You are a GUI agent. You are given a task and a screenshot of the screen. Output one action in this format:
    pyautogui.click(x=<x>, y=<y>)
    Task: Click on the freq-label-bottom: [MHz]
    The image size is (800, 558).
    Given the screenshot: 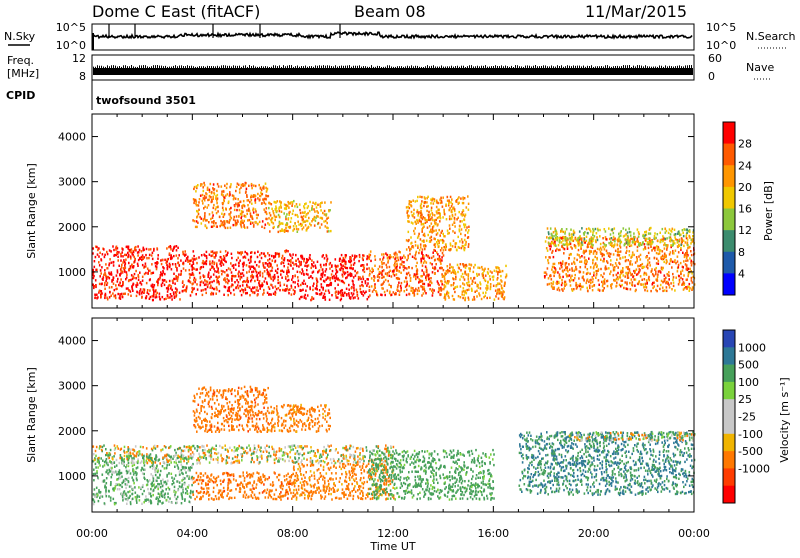 What is the action you would take?
    pyautogui.click(x=23, y=73)
    